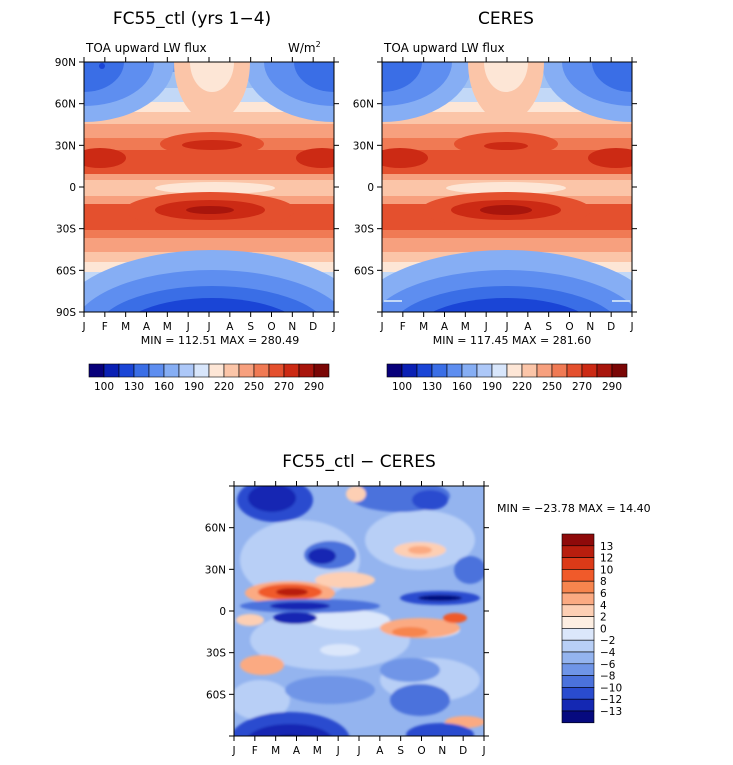 This screenshot has width=733, height=765. What do you see at coordinates (603, 618) in the screenshot?
I see `colorbar-label: 2` at bounding box center [603, 618].